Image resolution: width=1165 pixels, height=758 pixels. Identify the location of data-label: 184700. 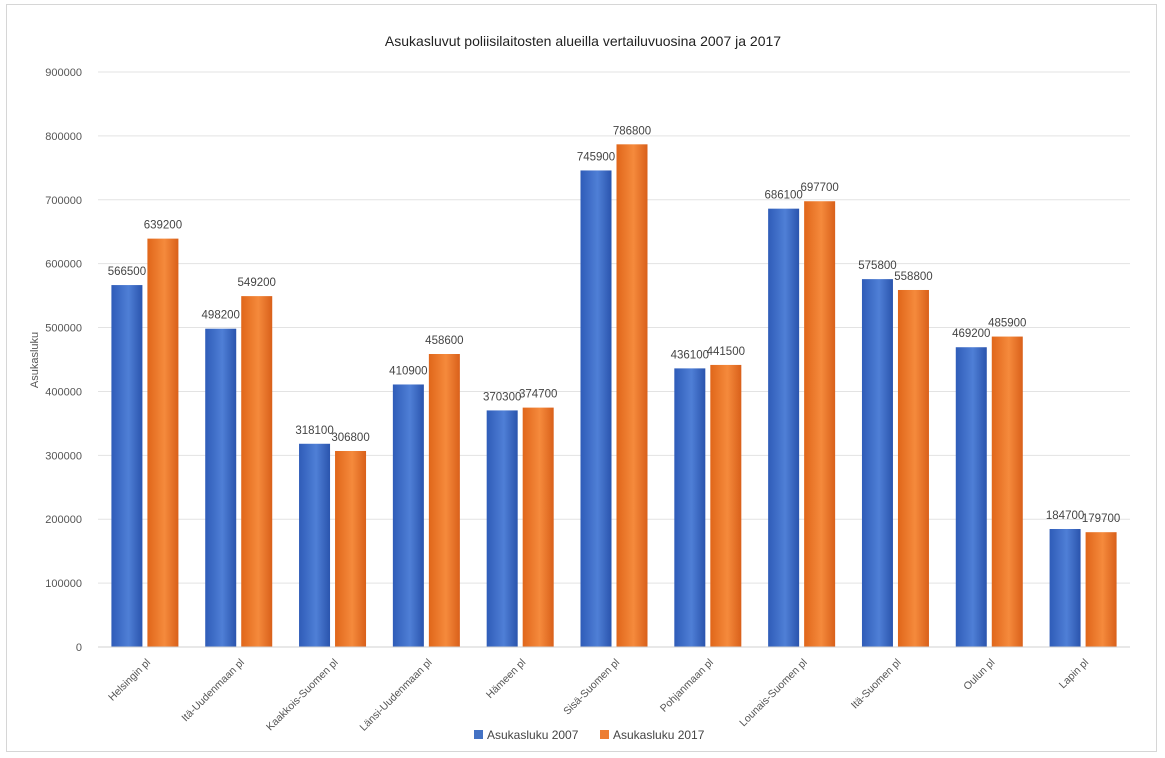
(1065, 516).